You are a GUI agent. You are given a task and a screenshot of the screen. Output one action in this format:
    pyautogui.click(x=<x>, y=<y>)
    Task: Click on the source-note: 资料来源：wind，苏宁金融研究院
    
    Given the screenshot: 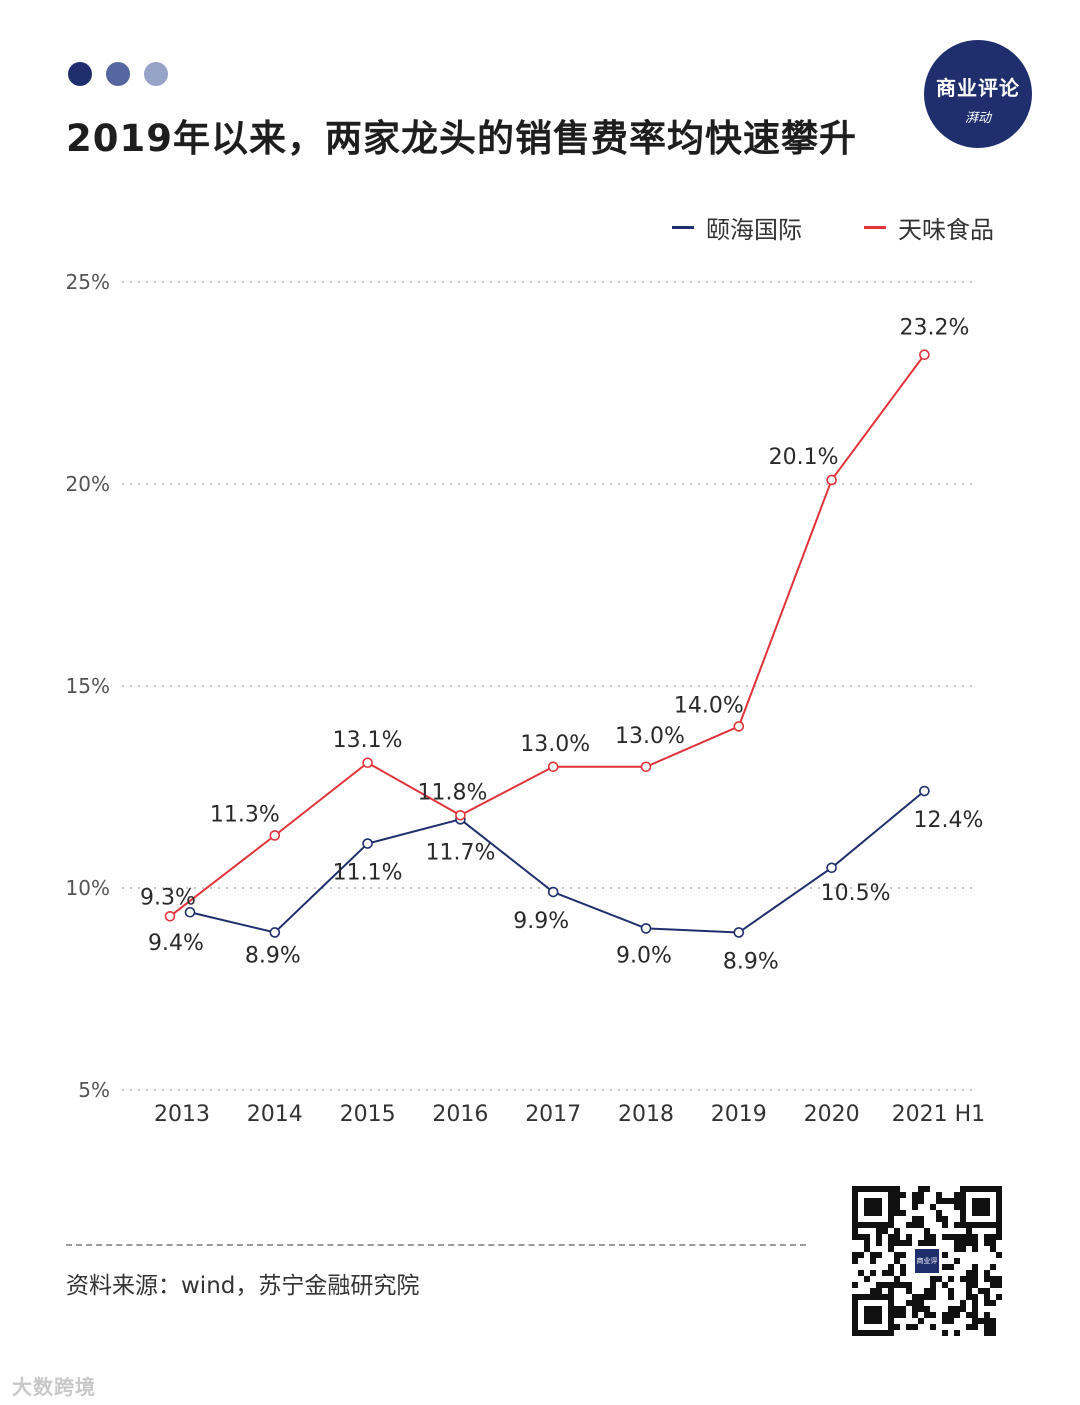 What is the action you would take?
    pyautogui.click(x=243, y=1286)
    